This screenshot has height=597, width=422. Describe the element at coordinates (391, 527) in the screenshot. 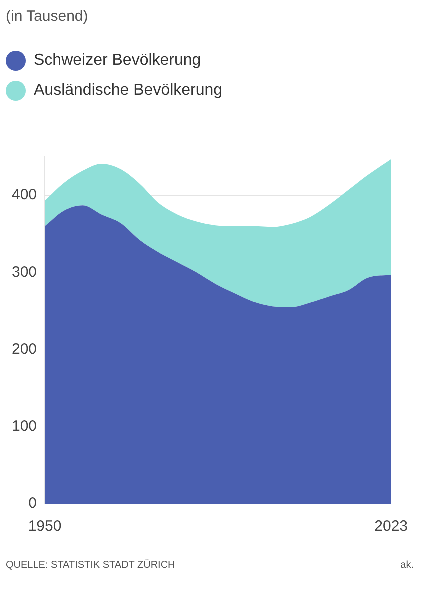

I see `x-tick-label: 2023` at that location.